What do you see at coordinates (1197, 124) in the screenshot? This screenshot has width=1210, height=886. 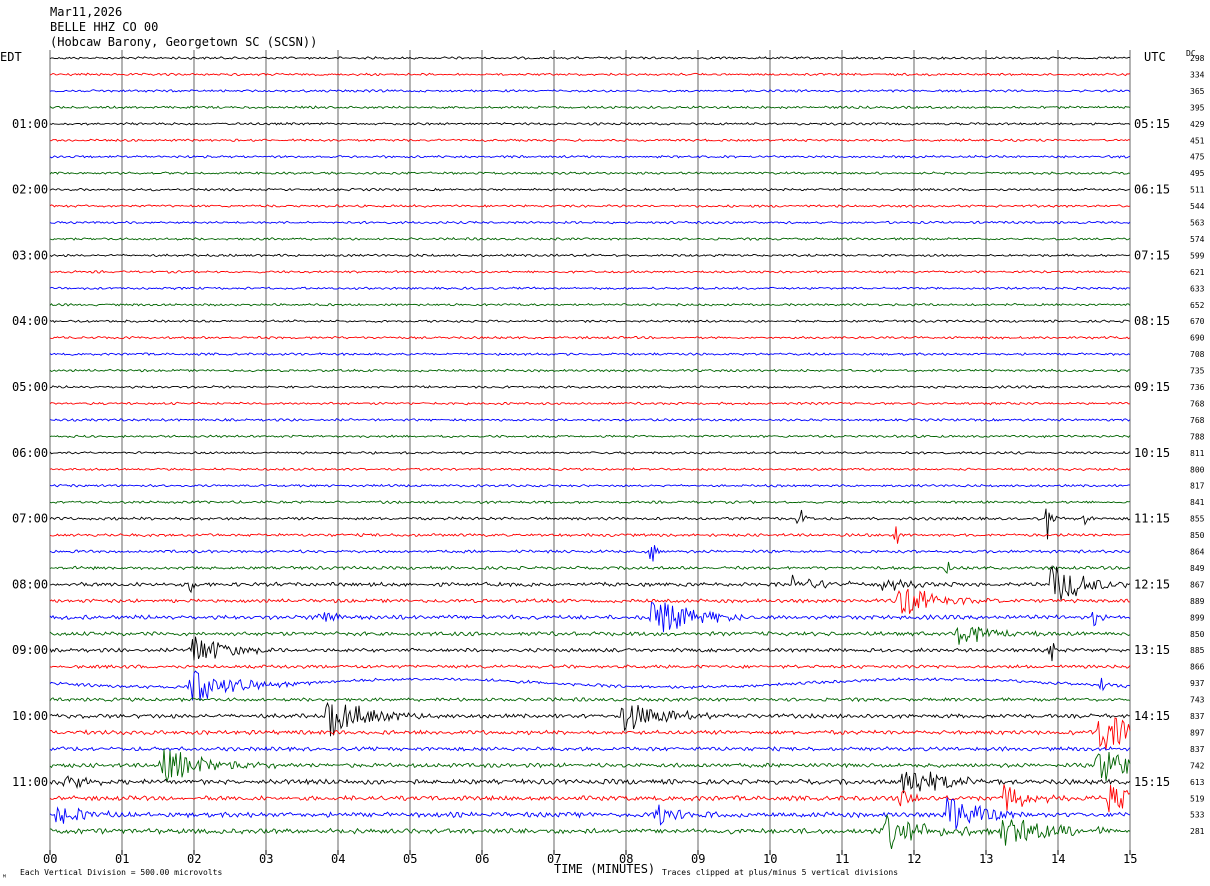 I see `dc-offset-label: 429` at bounding box center [1197, 124].